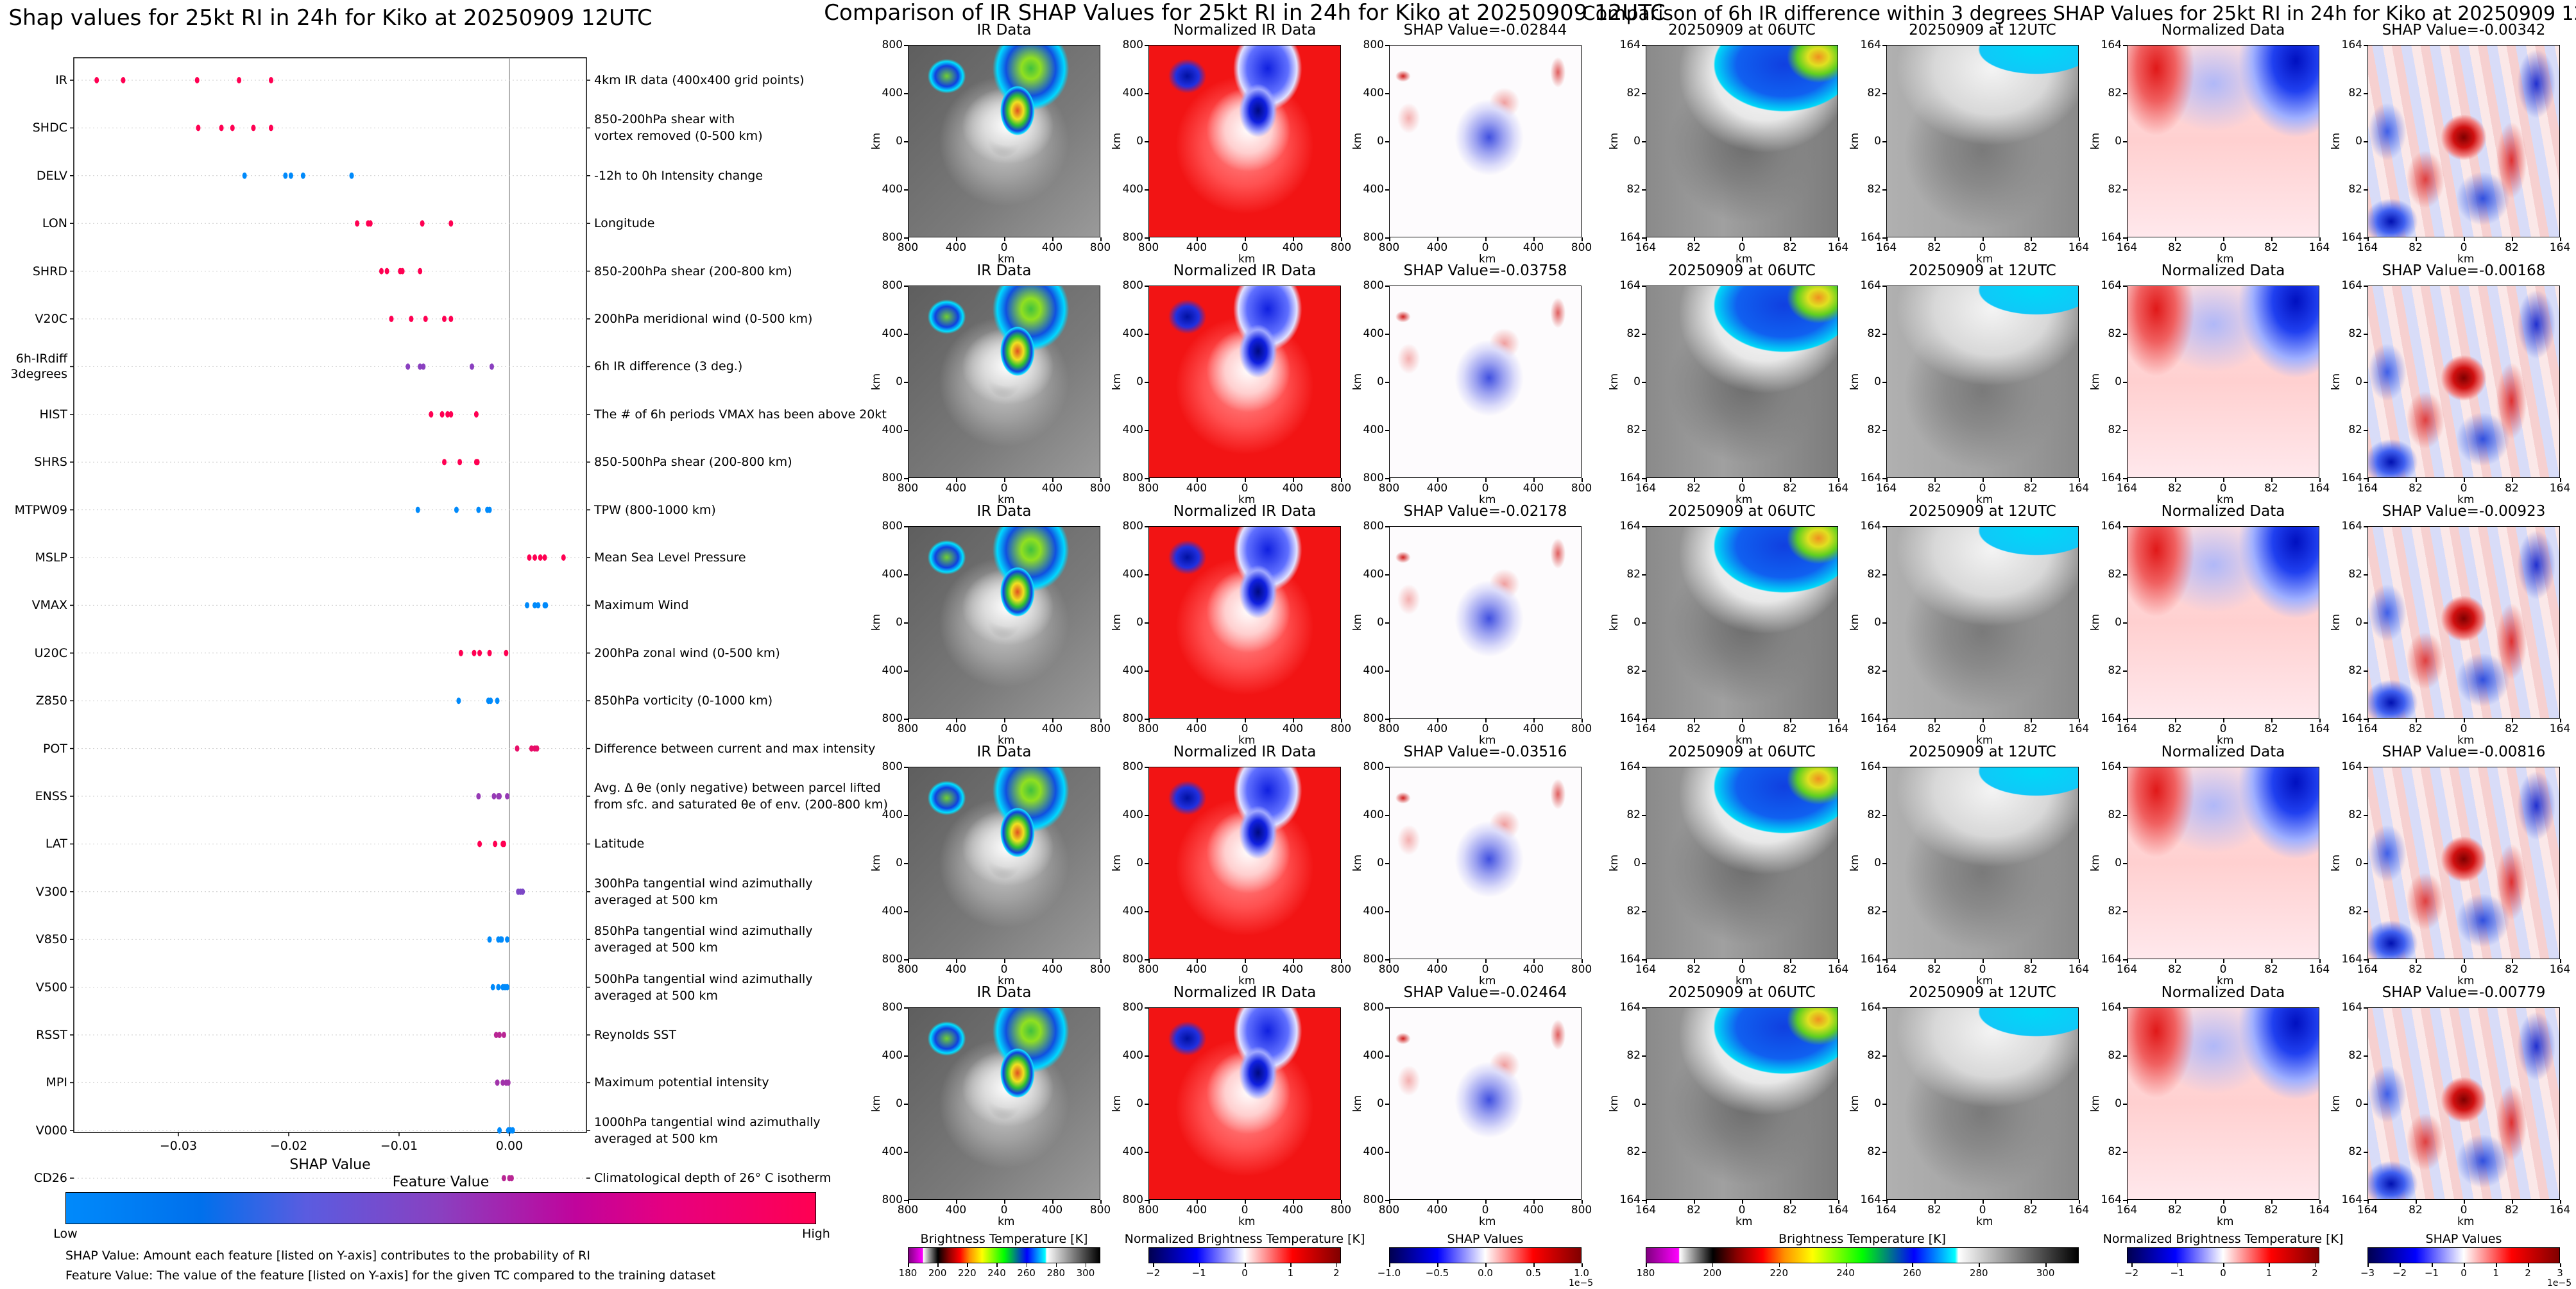 This screenshot has height=1289, width=2576. What do you see at coordinates (56, 844) in the screenshot?
I see `feature-label: LAT` at bounding box center [56, 844].